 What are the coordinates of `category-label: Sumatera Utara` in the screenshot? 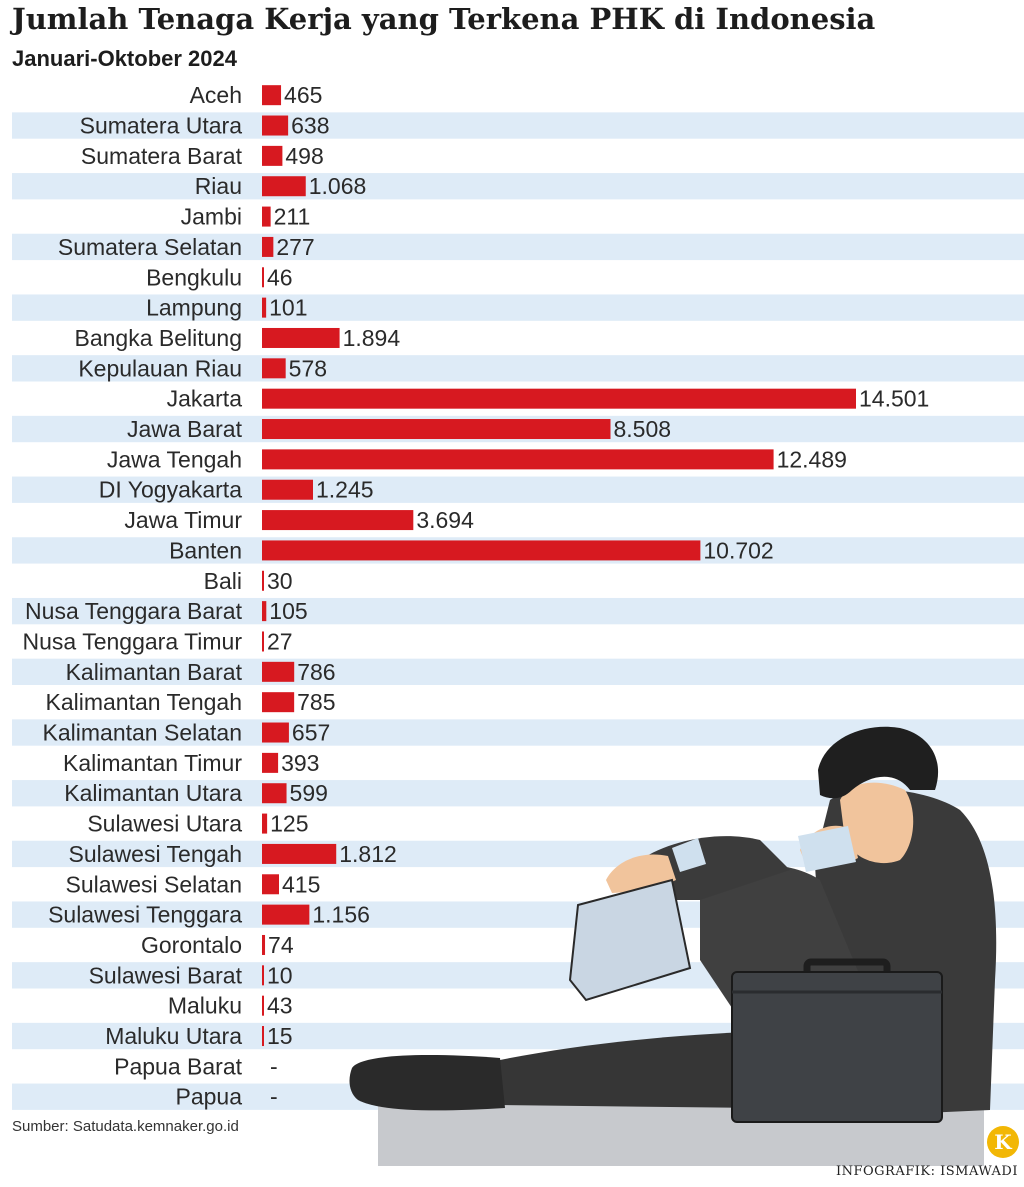 It's located at (161, 126).